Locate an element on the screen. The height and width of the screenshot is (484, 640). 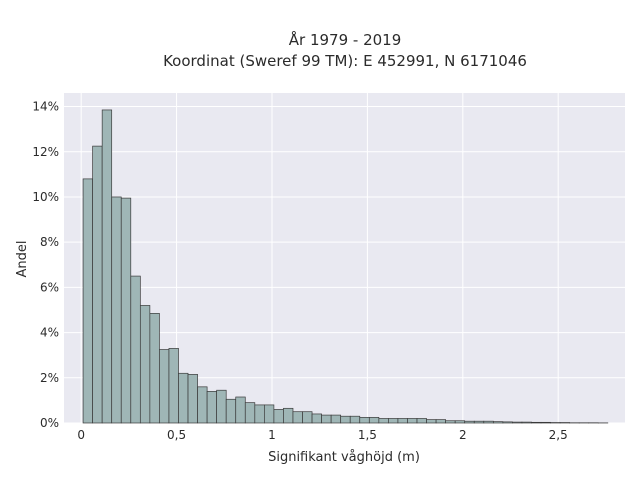
y-tick-label: 12% is located at coordinates (45, 152).